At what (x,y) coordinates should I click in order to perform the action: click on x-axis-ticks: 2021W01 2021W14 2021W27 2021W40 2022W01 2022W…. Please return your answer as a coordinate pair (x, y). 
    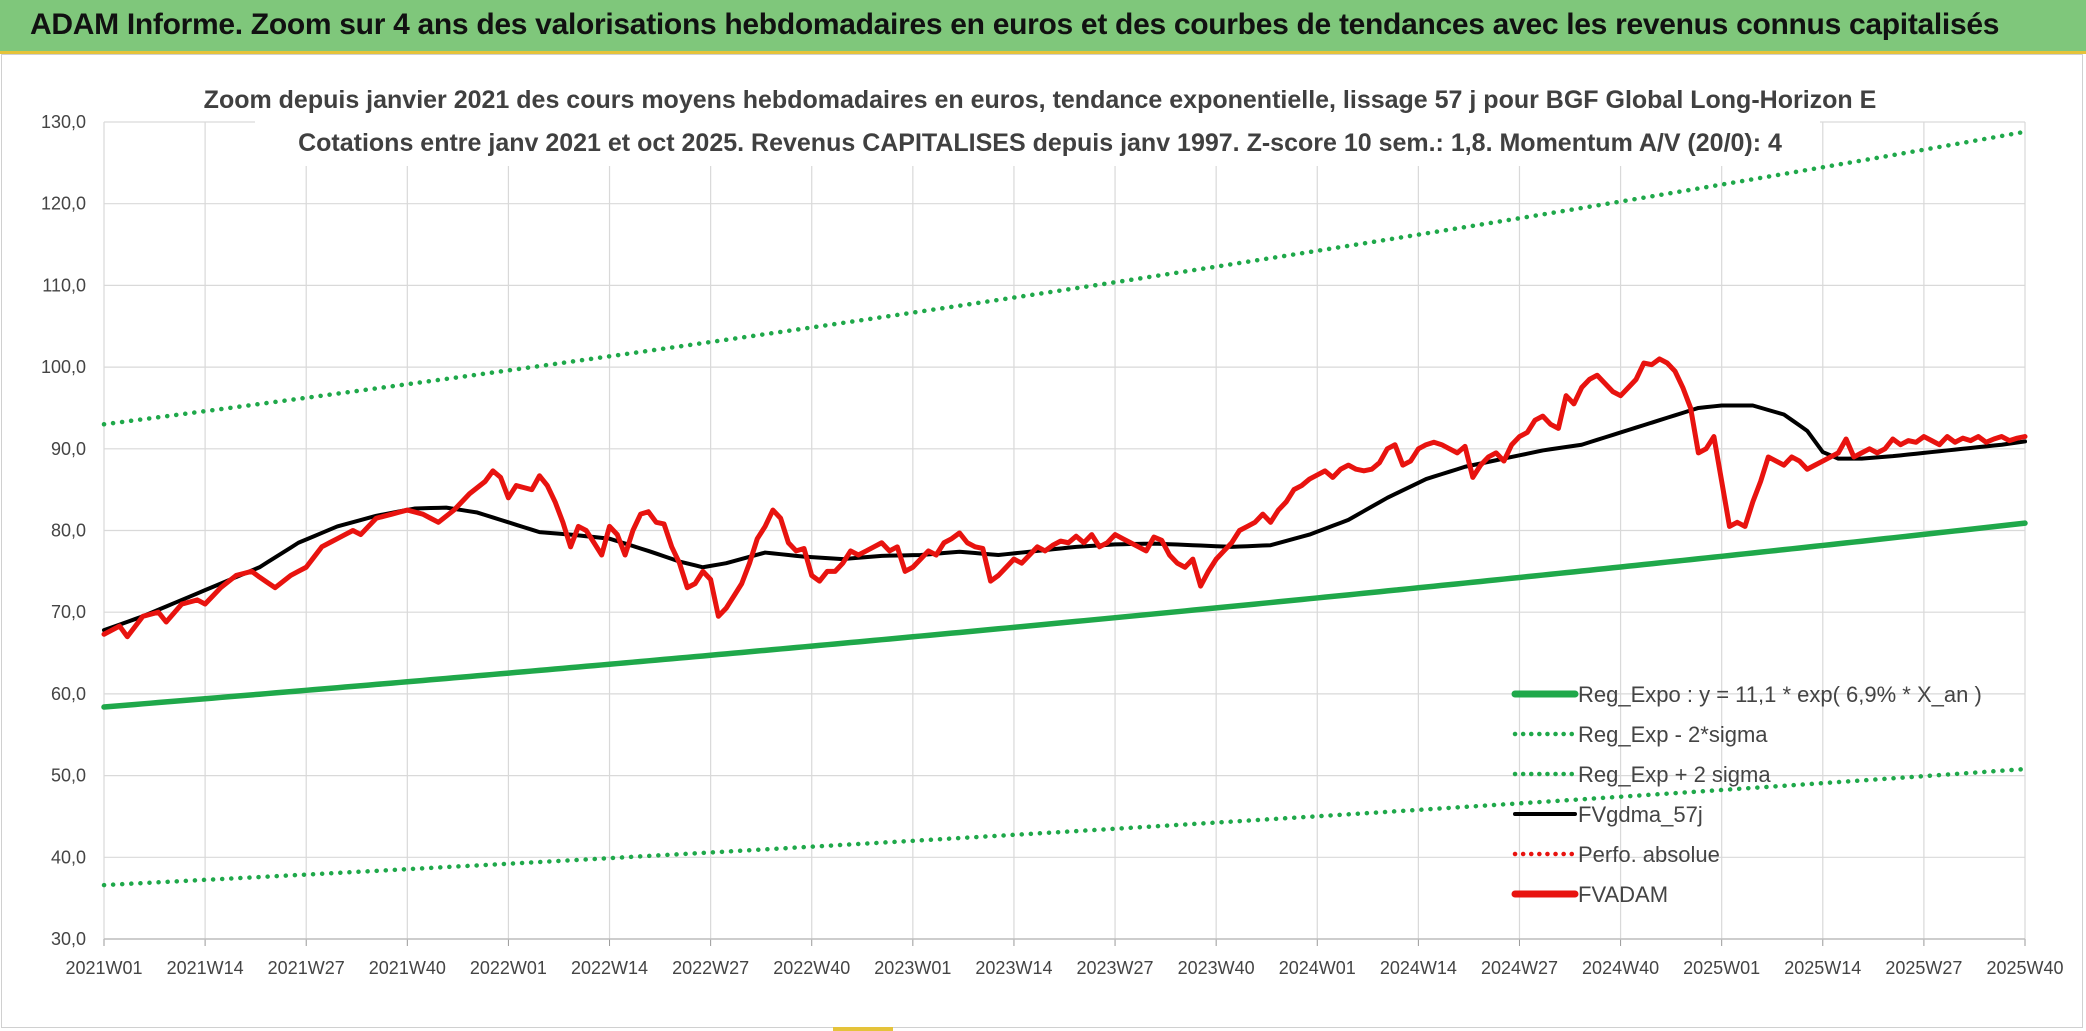
    Looking at the image, I should click on (1064, 968).